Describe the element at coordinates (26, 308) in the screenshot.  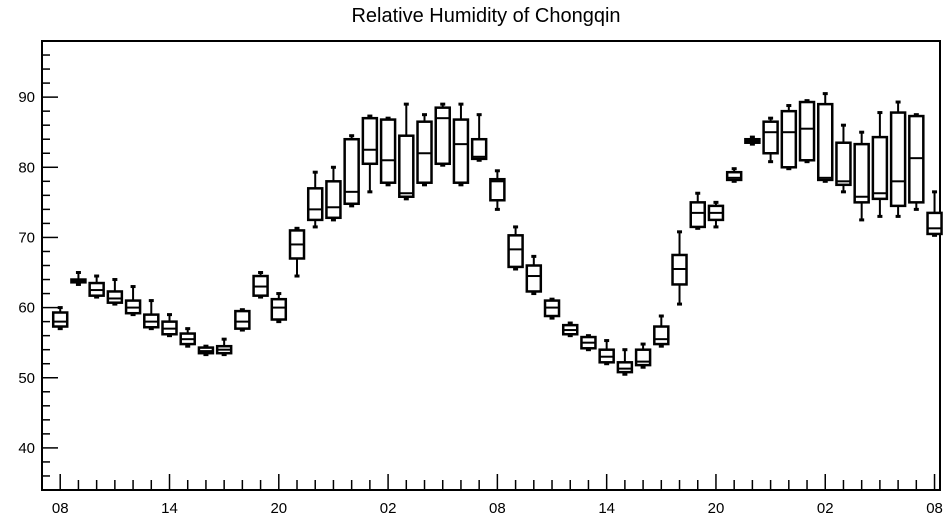
I see `y-tick-label: 60` at that location.